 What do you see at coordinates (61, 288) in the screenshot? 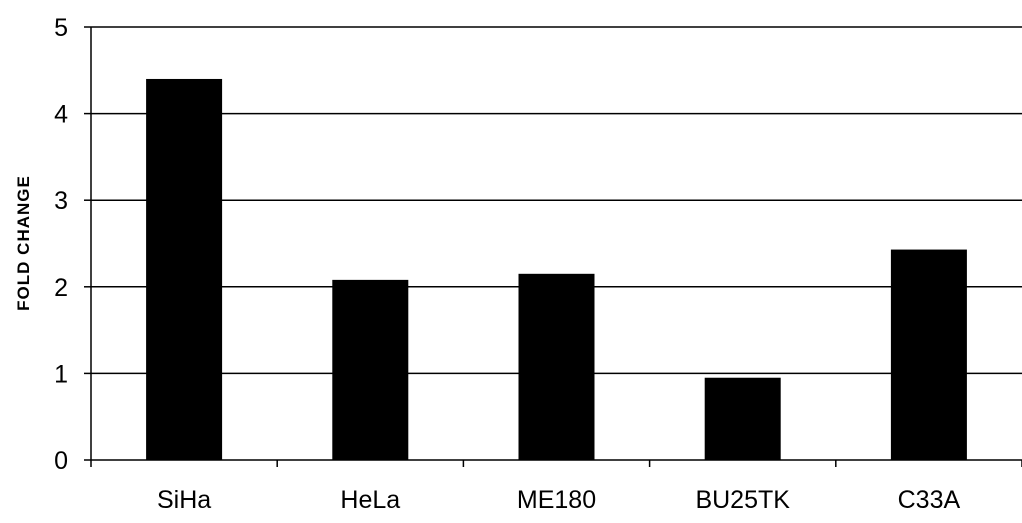
I see `y-tick-label: 2` at bounding box center [61, 288].